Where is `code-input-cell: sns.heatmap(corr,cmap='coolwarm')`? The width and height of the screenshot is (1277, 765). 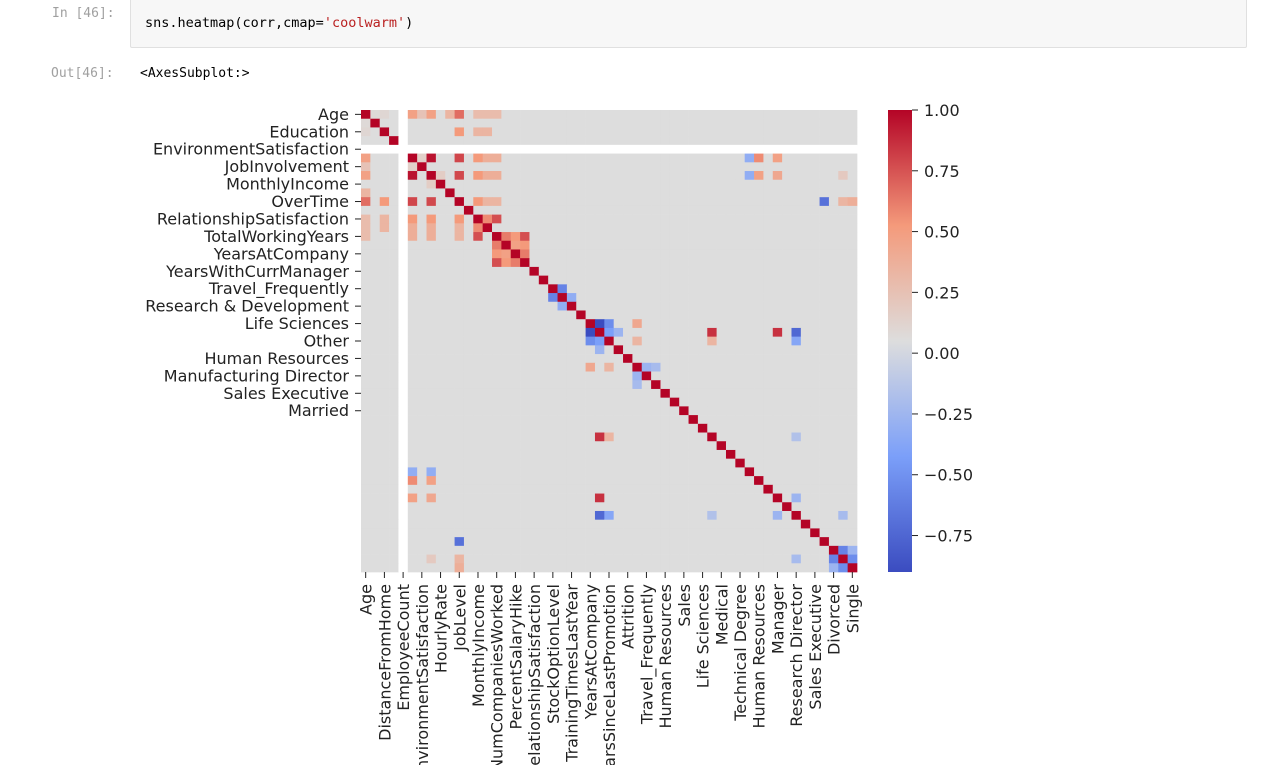 code-input-cell: sns.heatmap(corr,cmap='coolwarm') is located at coordinates (688, 24).